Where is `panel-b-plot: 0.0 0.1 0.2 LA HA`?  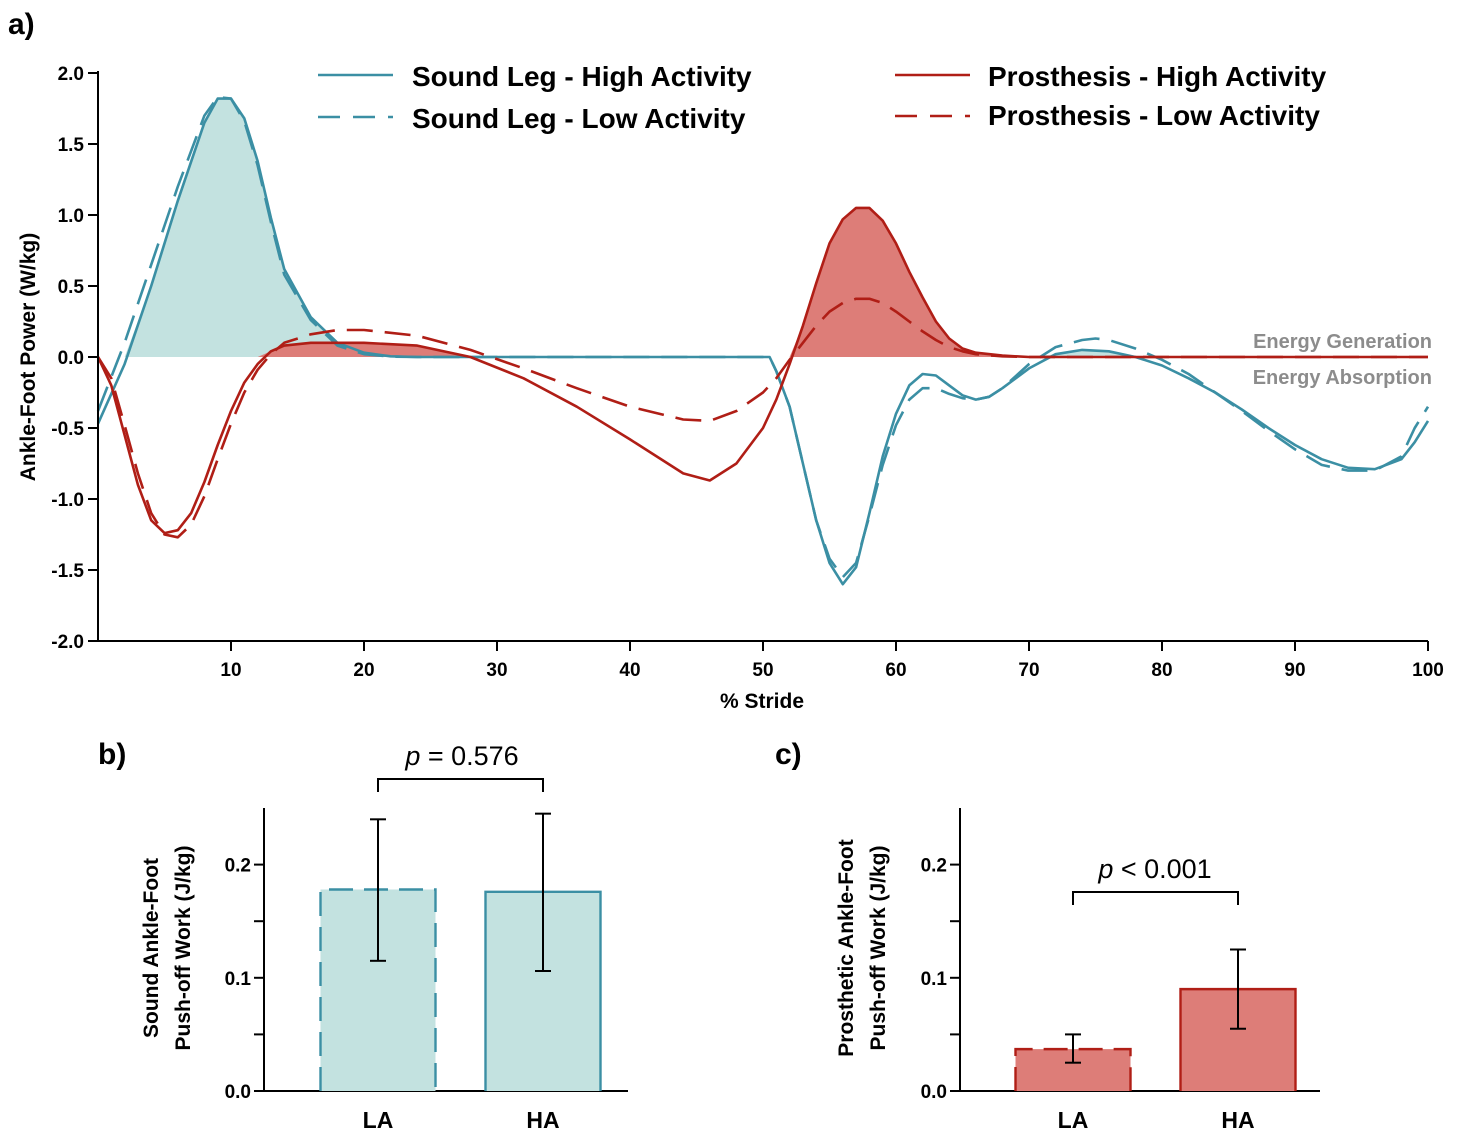 panel-b-plot: 0.0 0.1 0.2 LA HA is located at coordinates (426, 955).